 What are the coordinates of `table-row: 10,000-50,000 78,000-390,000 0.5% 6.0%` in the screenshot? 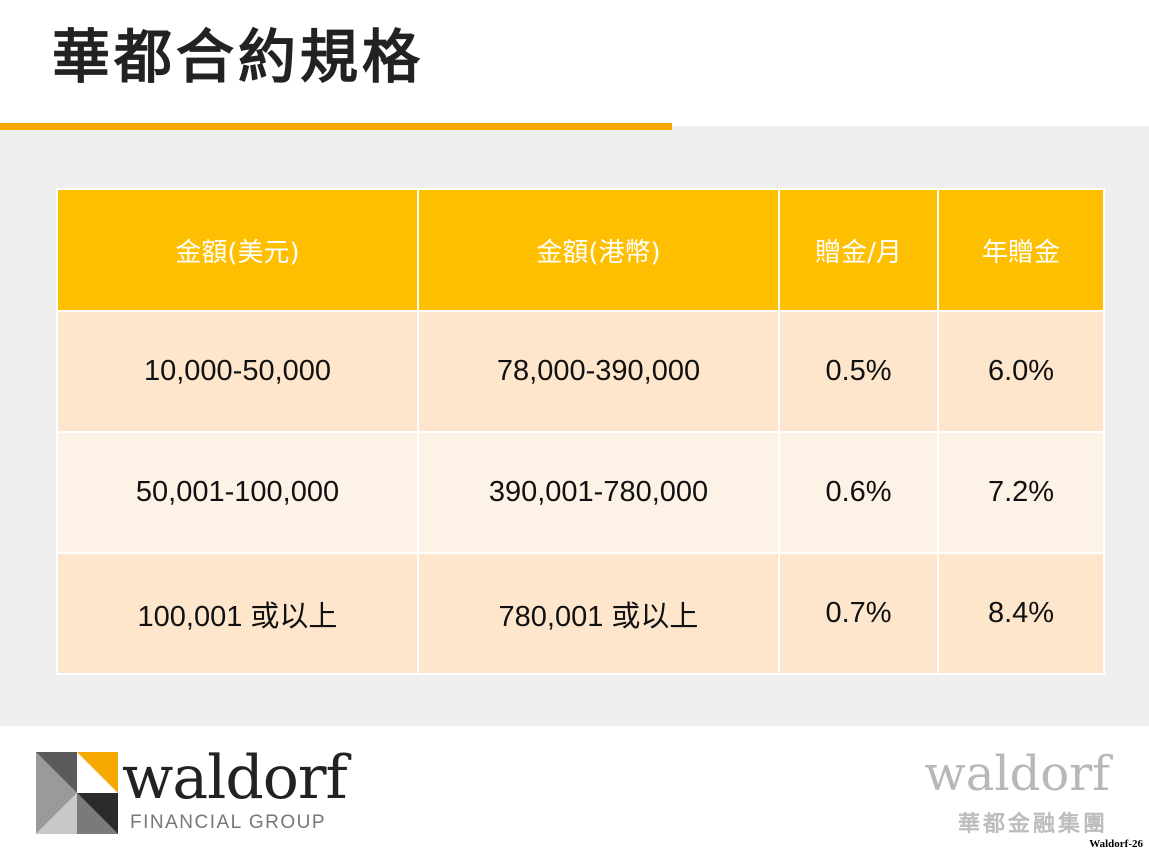 It's located at (580, 371).